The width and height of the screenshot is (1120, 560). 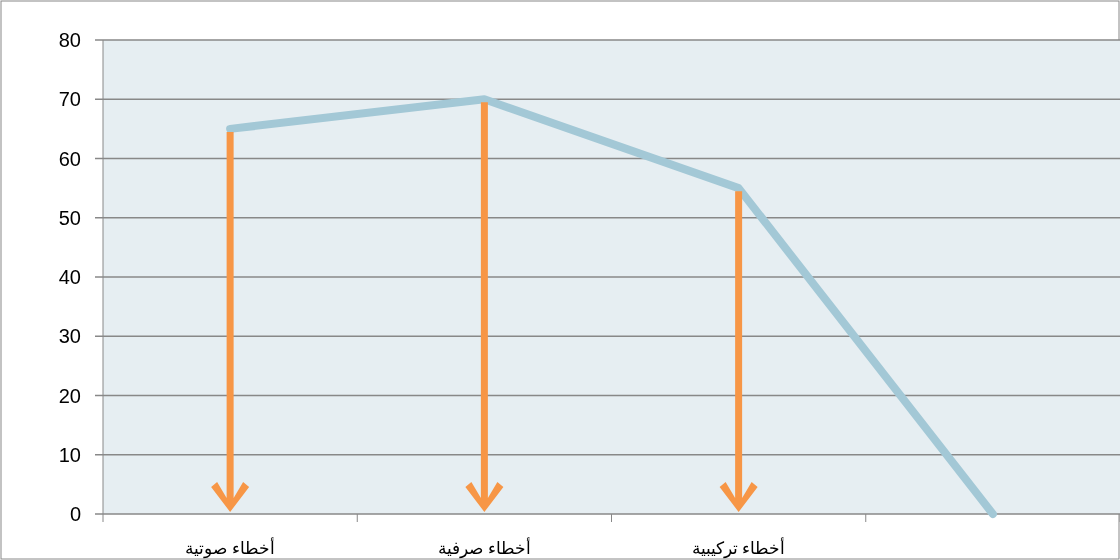 I want to click on y-tick-label: 30, so click(x=69, y=336).